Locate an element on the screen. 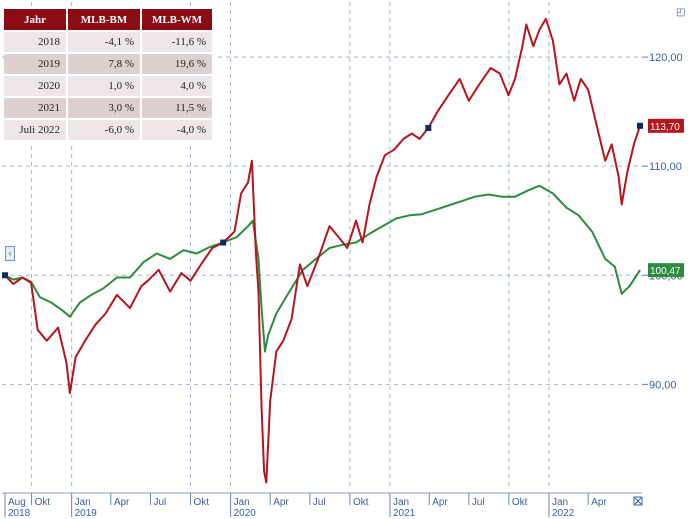 This screenshot has width=693, height=519. table-row: 2019 7,8 % 19,6 % is located at coordinates (109, 64).